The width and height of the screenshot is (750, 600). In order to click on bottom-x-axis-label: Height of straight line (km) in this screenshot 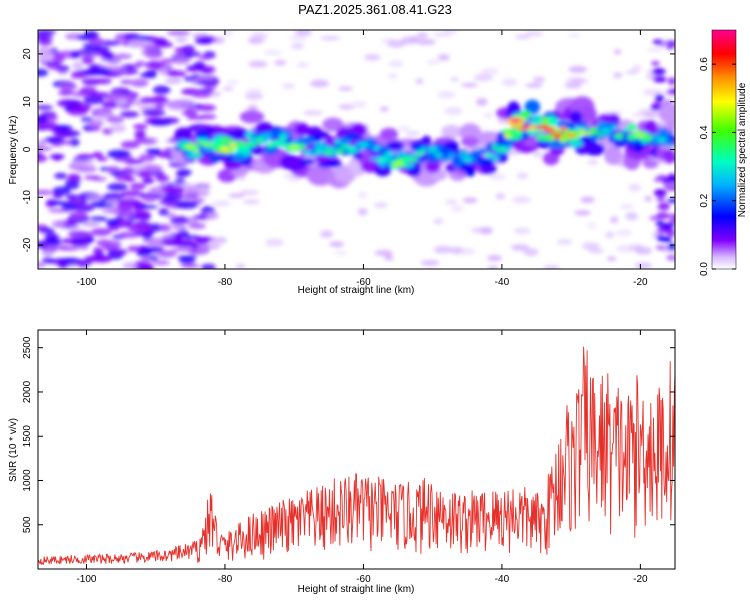, I will do `click(356, 589)`.